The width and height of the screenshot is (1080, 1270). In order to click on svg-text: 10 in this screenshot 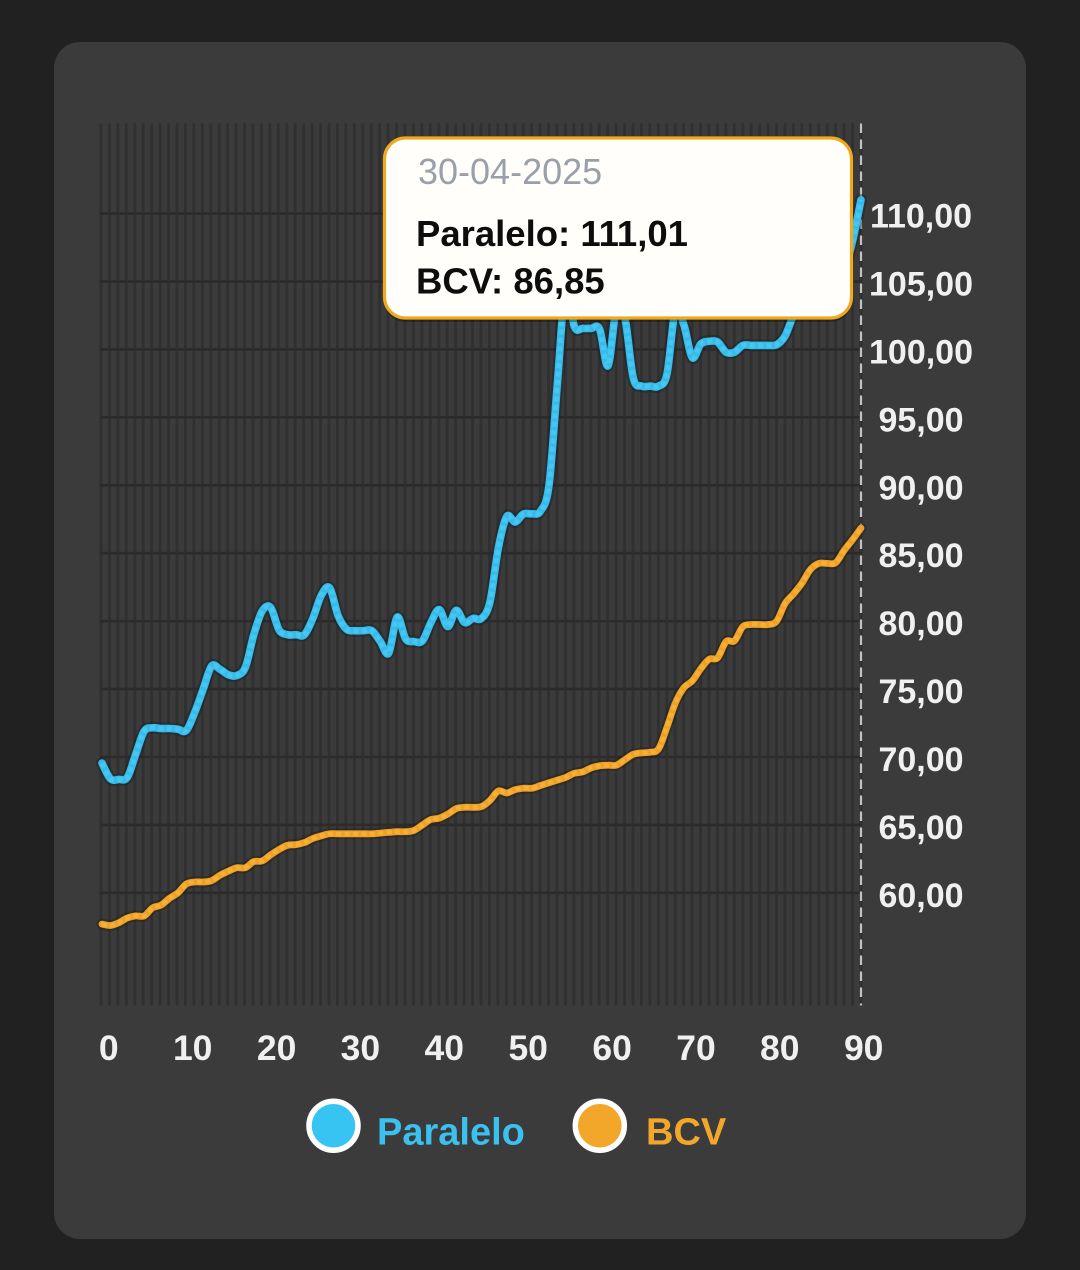, I will do `click(193, 1048)`.